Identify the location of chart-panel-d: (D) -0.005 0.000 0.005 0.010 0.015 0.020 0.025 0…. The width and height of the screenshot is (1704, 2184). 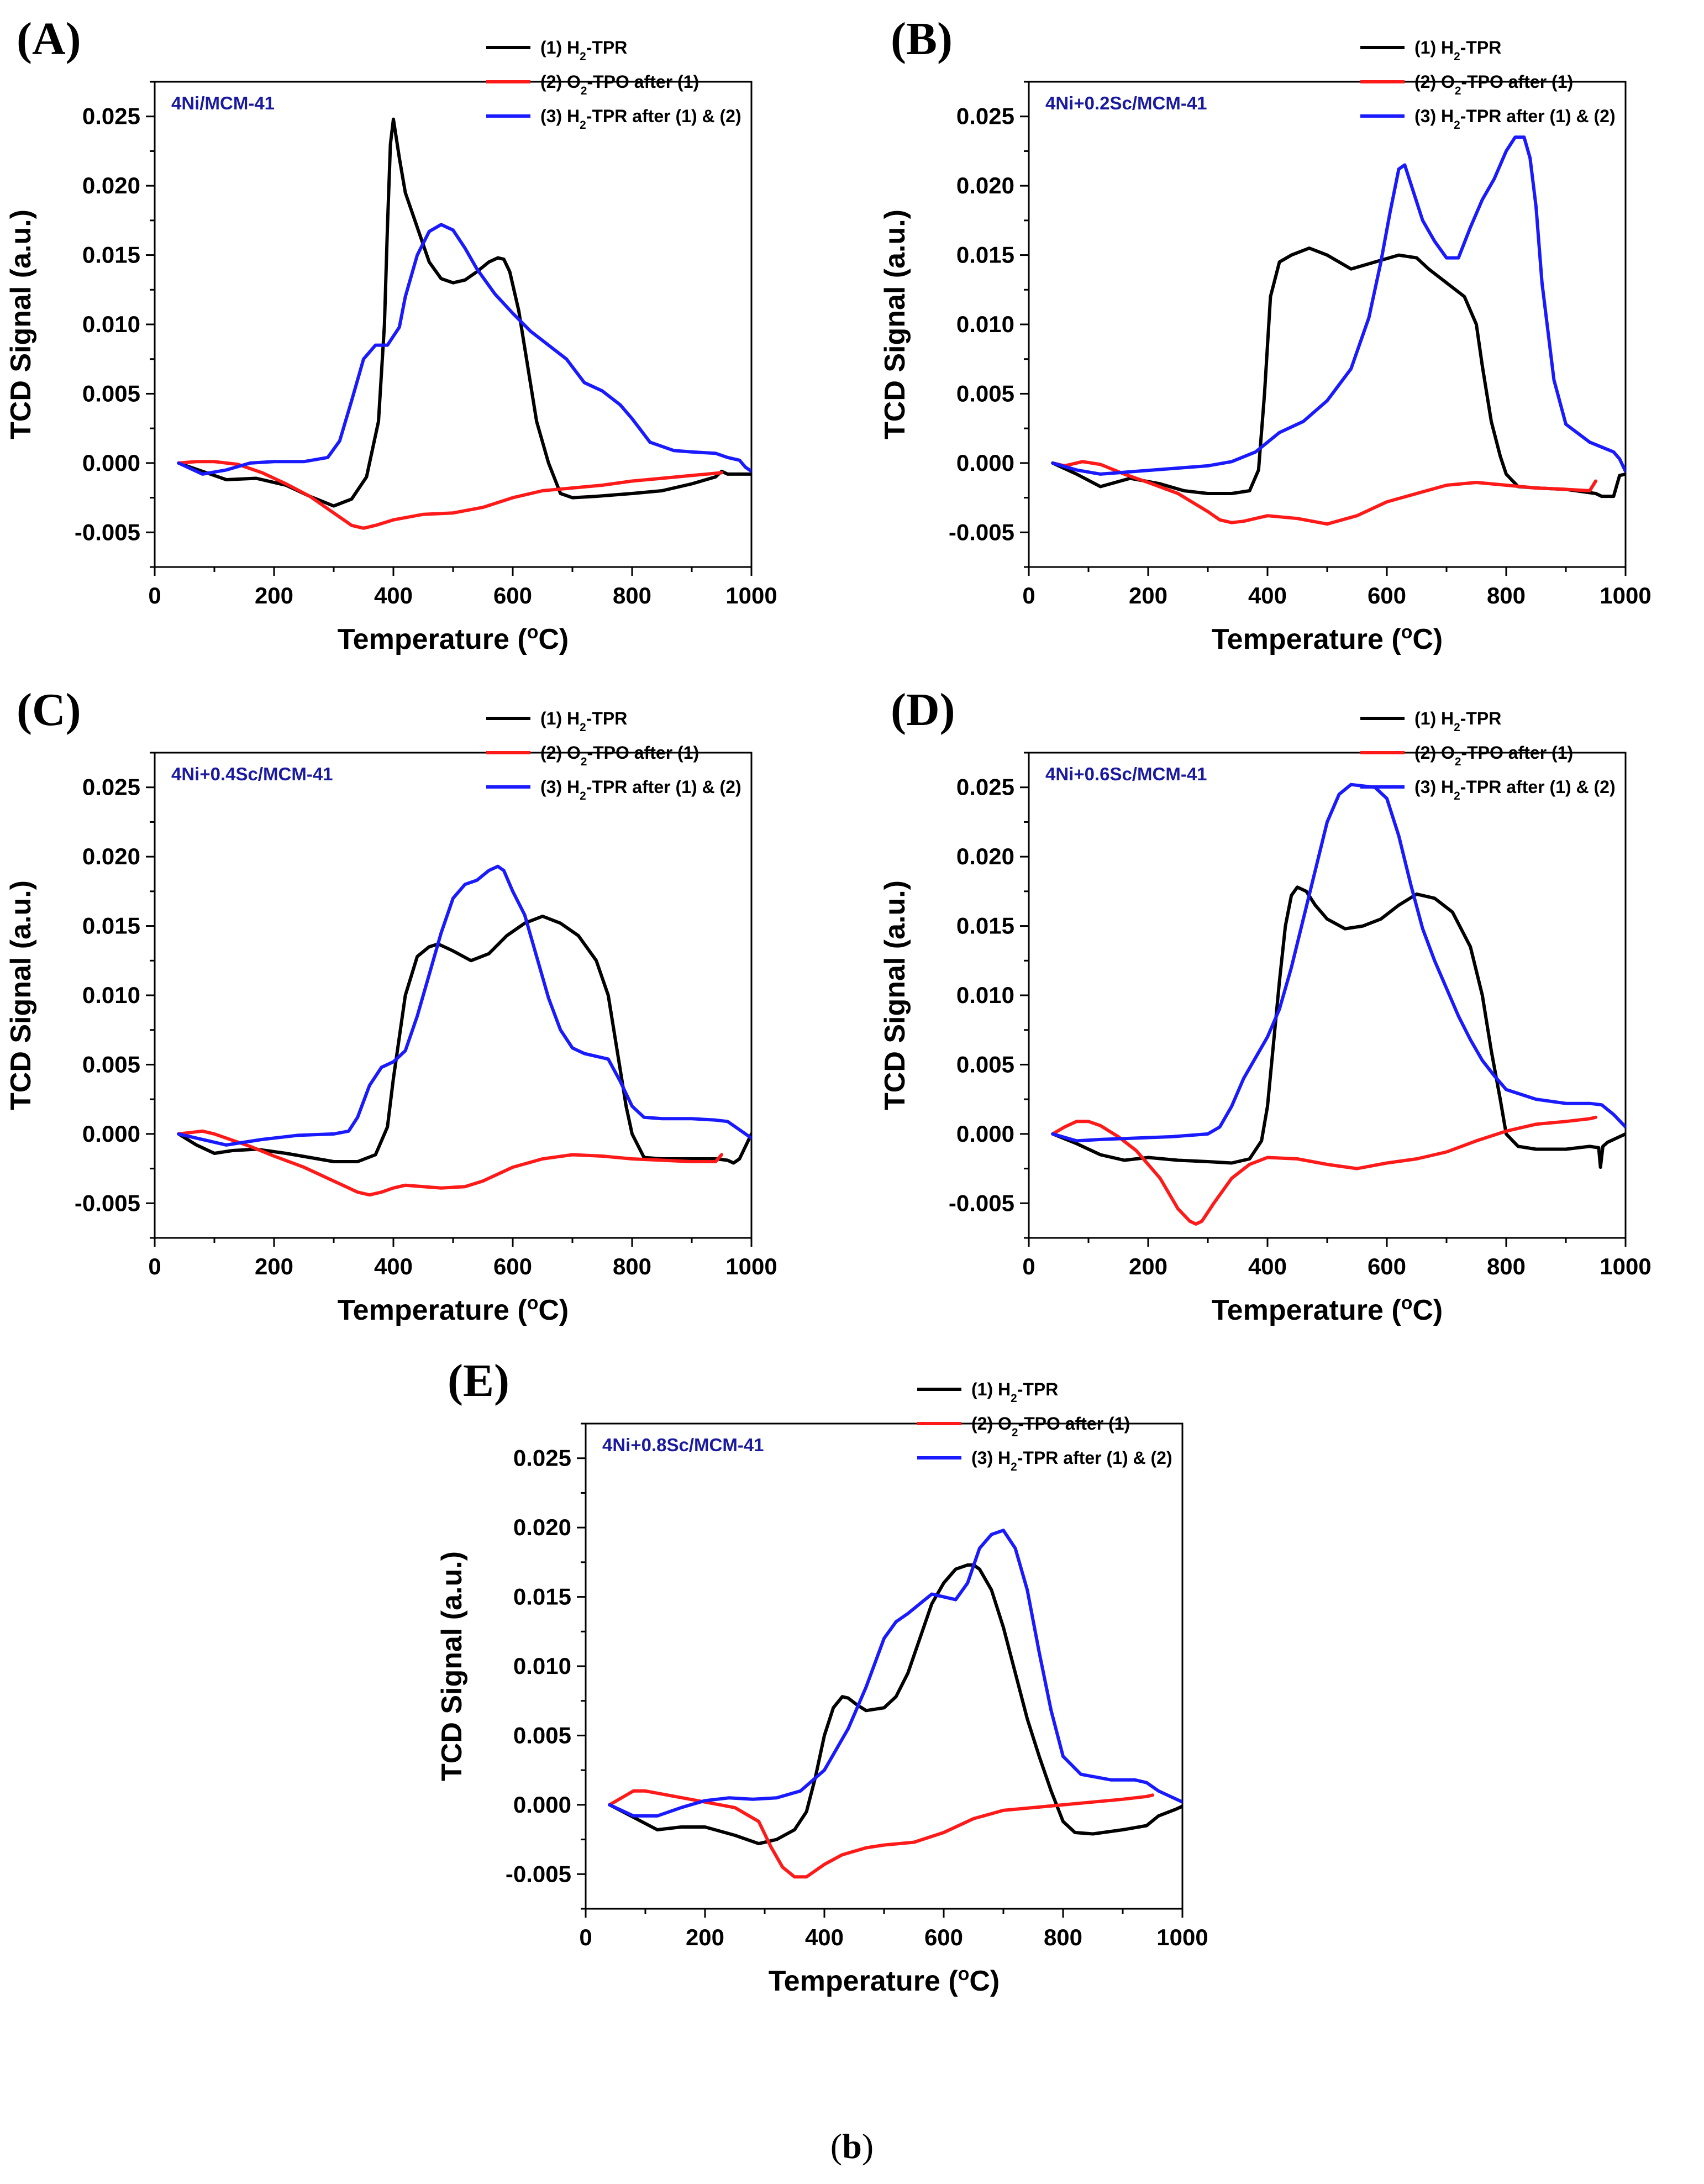
(1265, 1005).